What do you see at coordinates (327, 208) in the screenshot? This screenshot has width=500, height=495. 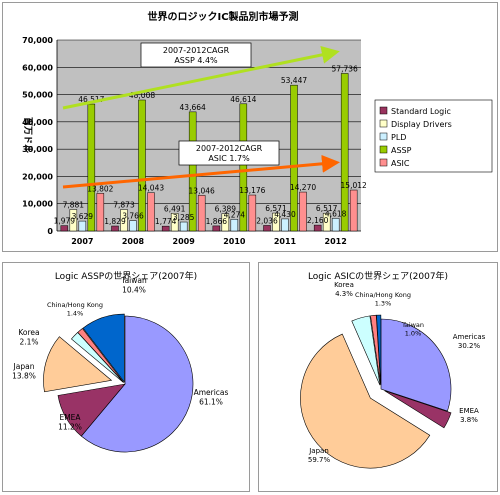 I see `data-label: 6,517` at bounding box center [327, 208].